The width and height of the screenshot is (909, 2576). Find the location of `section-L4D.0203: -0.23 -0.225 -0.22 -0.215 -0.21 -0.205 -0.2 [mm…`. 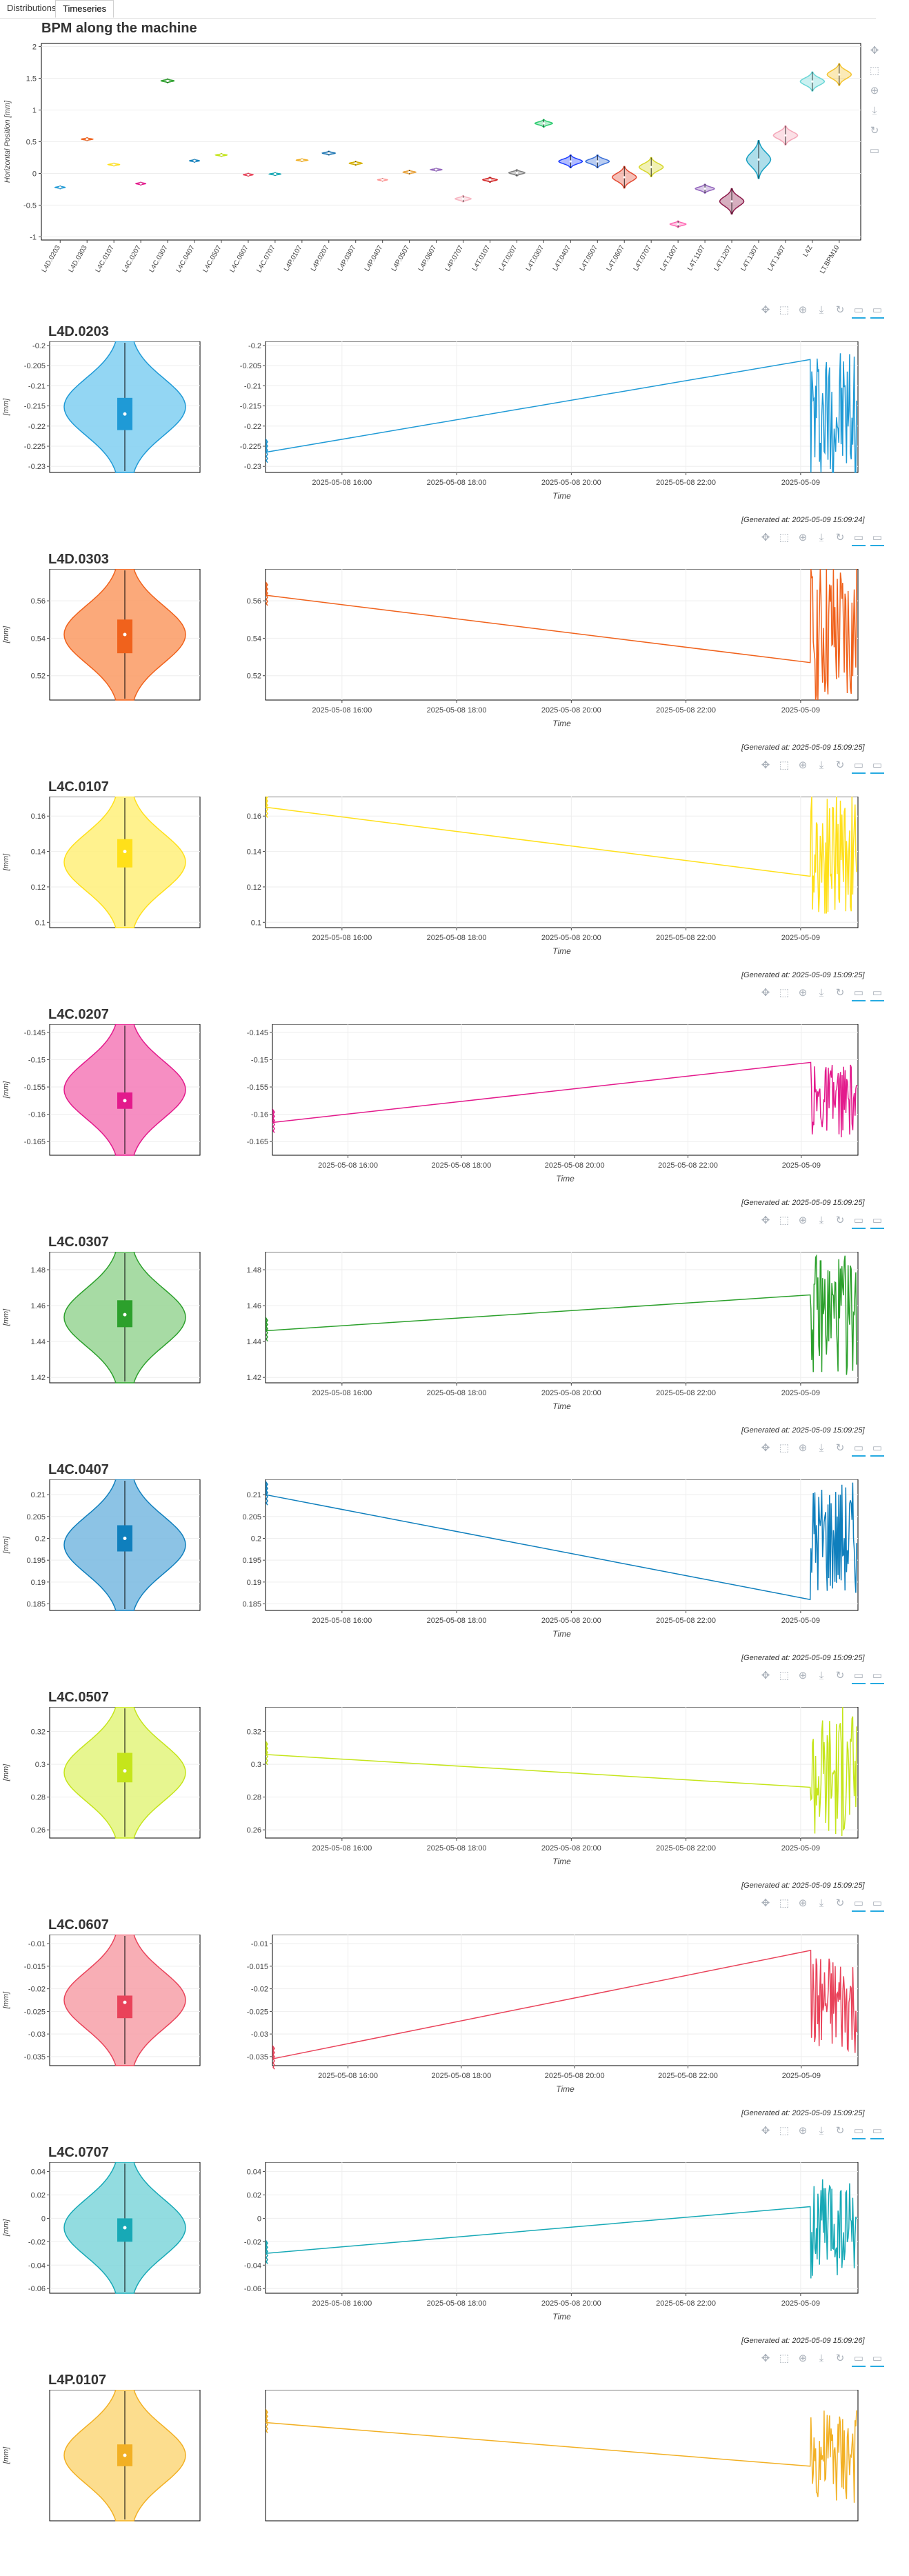

section-L4D.0203: -0.23 -0.225 -0.22 -0.215 -0.21 -0.205 -0.2 [mm… is located at coordinates (454, 434).